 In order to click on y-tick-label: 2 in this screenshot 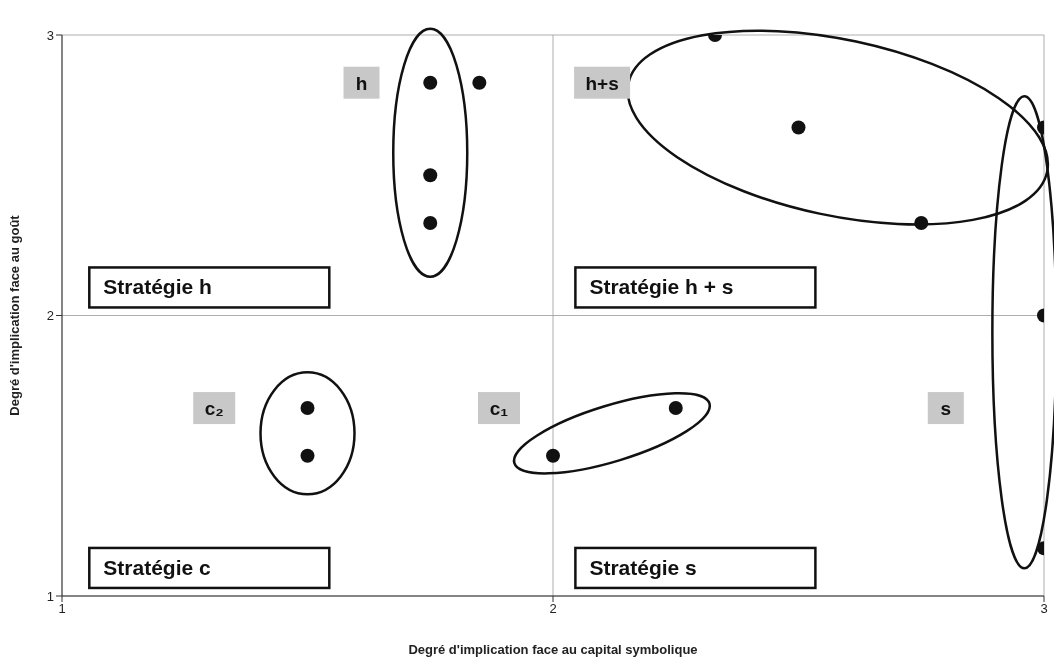, I will do `click(50, 316)`.